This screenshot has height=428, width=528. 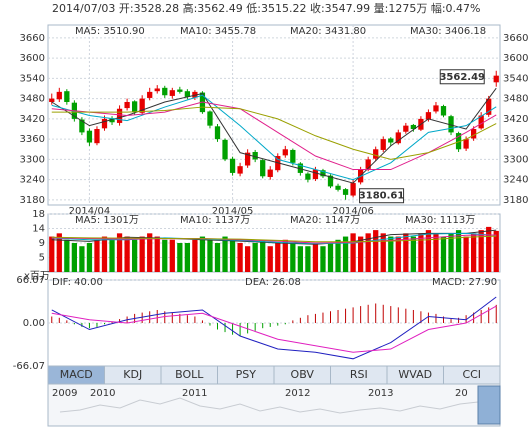 What do you see at coordinates (515, 78) in the screenshot?
I see `y-tick-label-right: 3540` at bounding box center [515, 78].